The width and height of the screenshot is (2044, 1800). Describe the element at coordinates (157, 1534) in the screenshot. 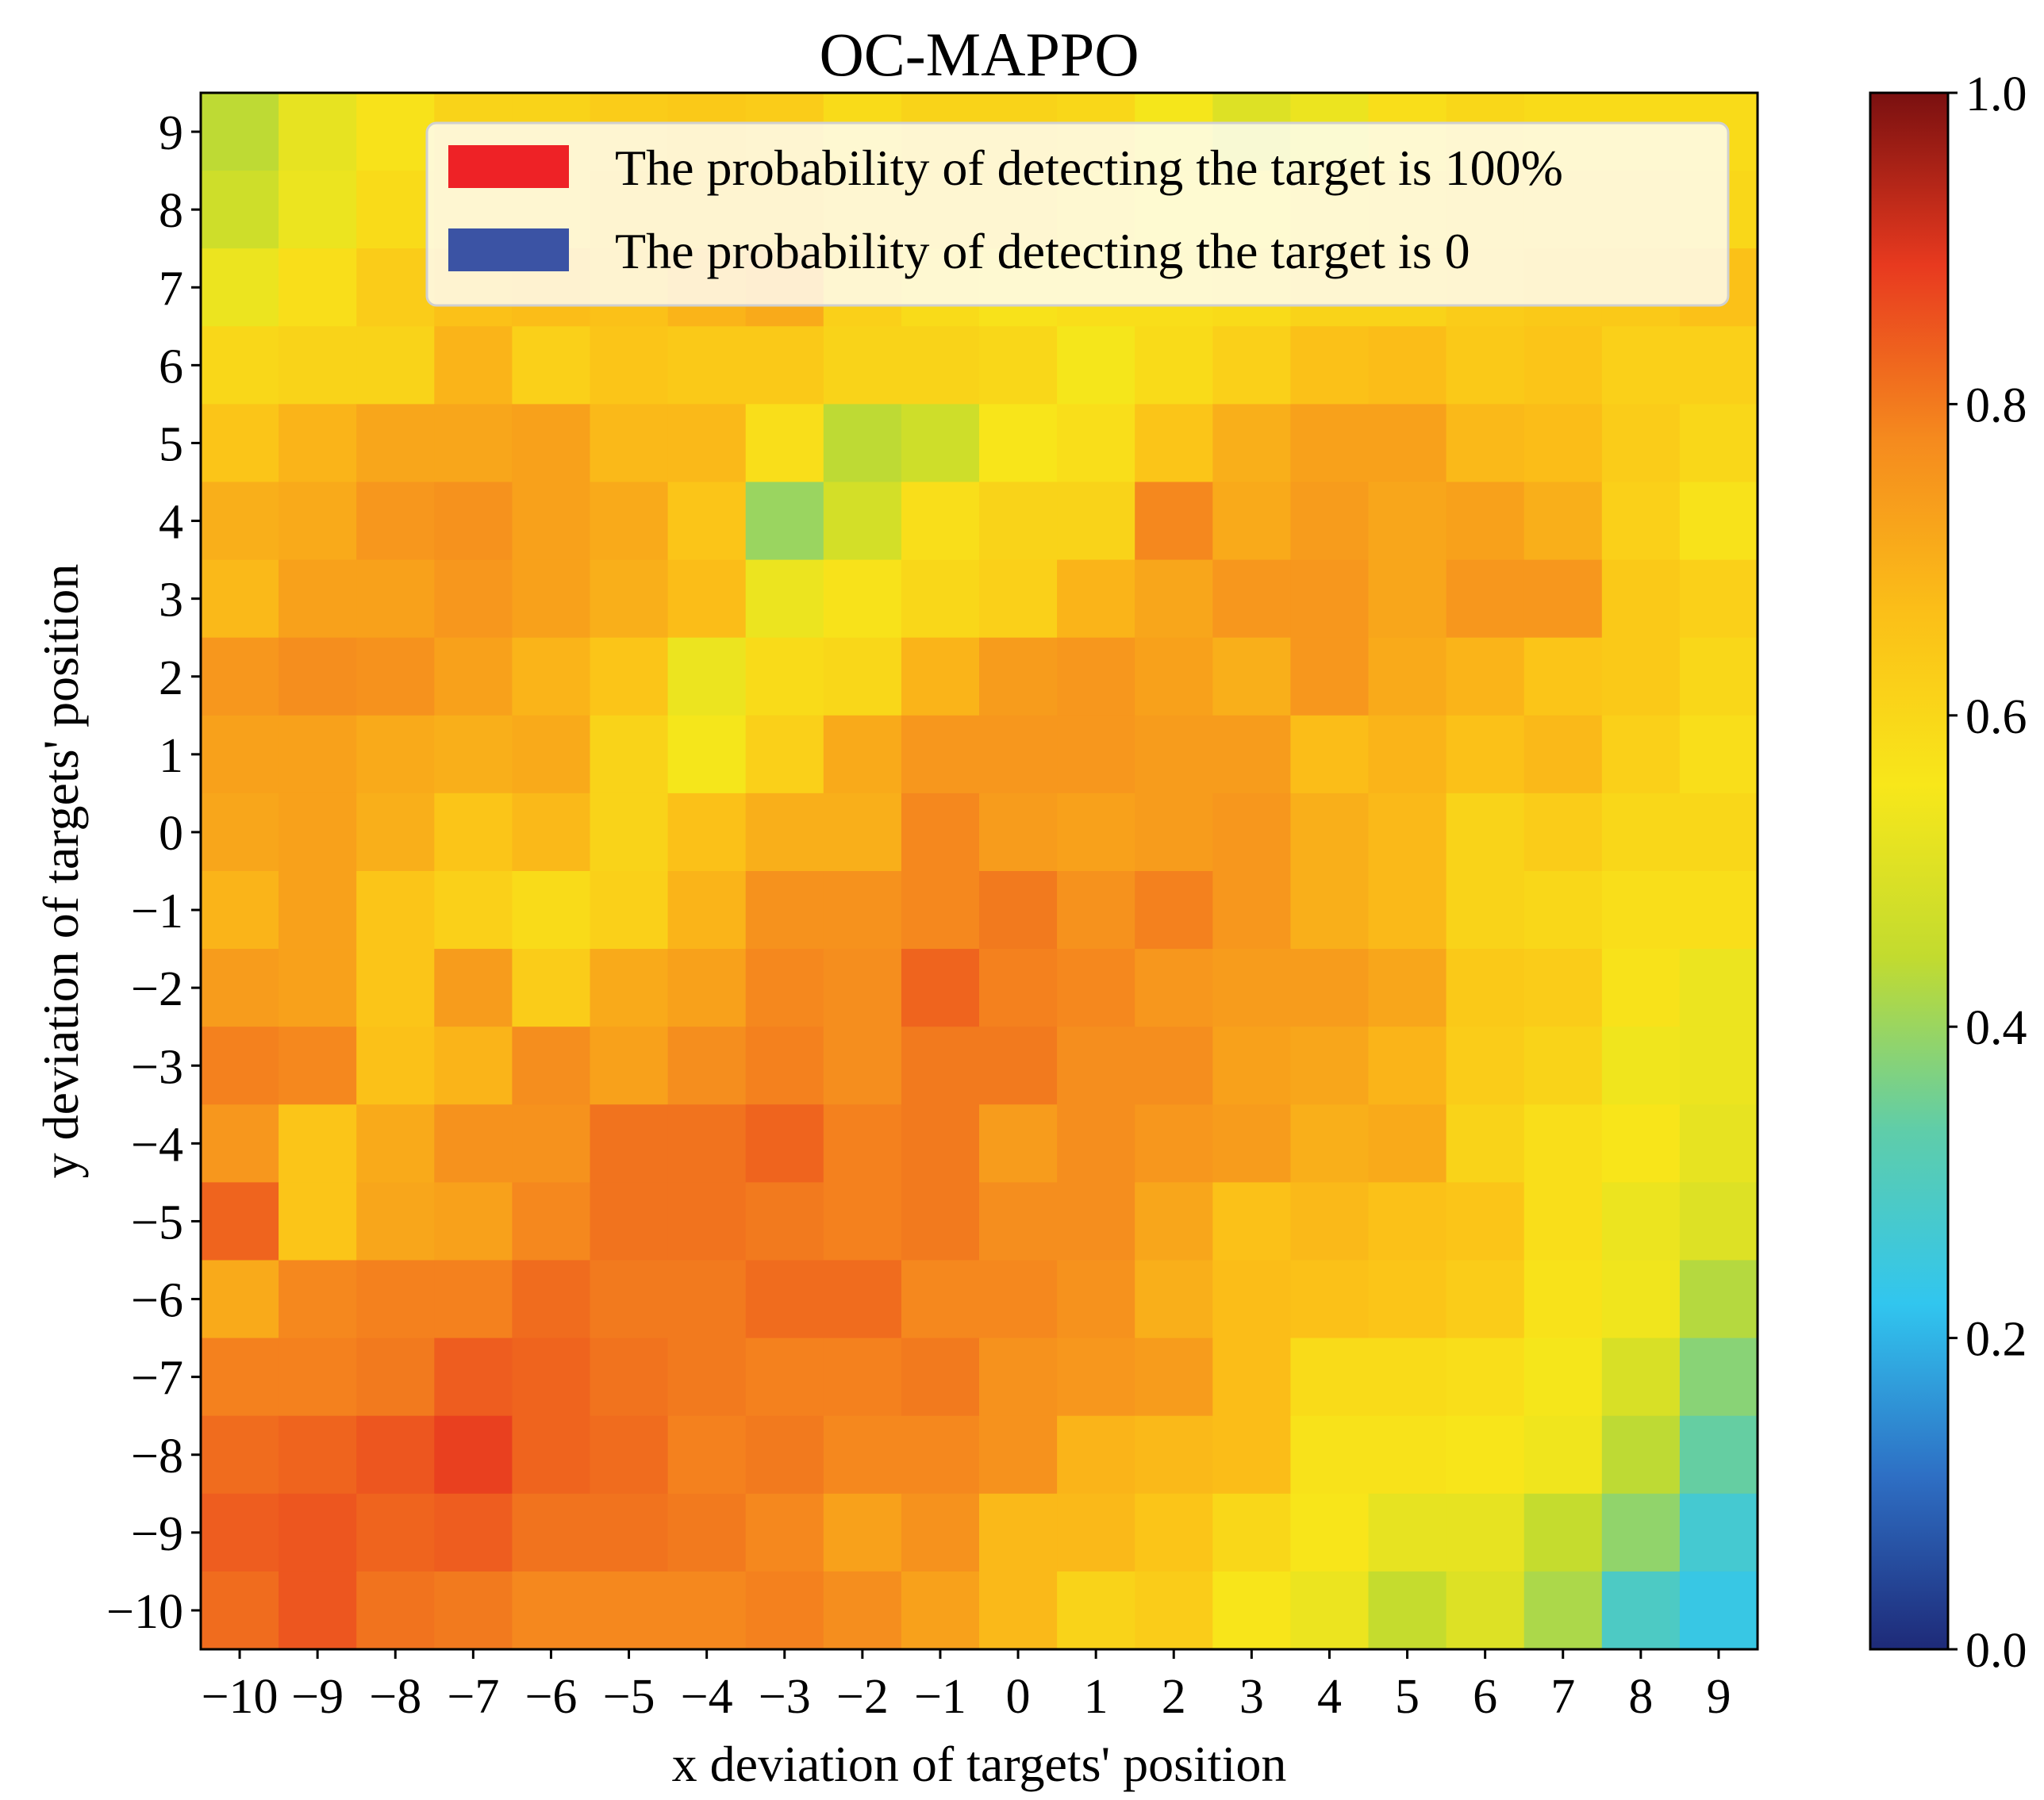

I see `y-tick-label: −9` at that location.